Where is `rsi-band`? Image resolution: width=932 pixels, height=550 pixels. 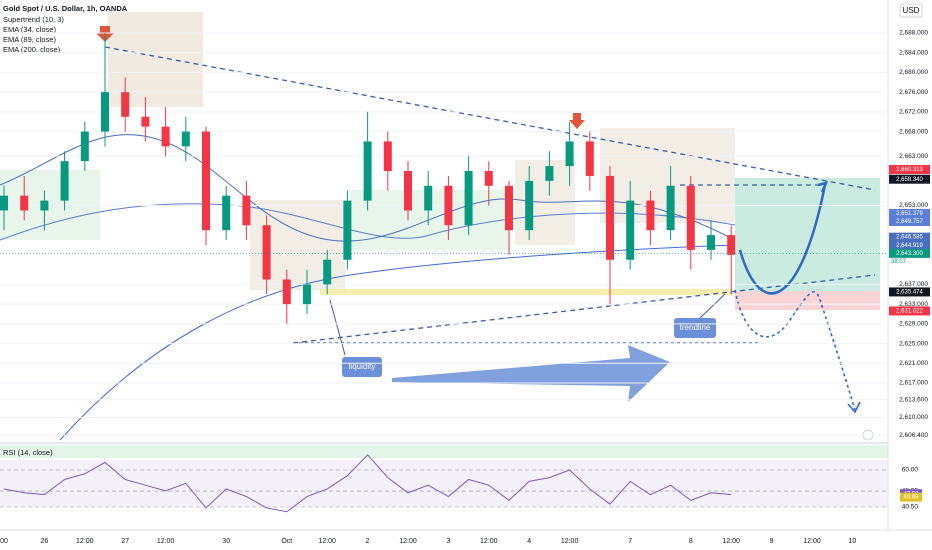
rsi-band is located at coordinates (444, 483).